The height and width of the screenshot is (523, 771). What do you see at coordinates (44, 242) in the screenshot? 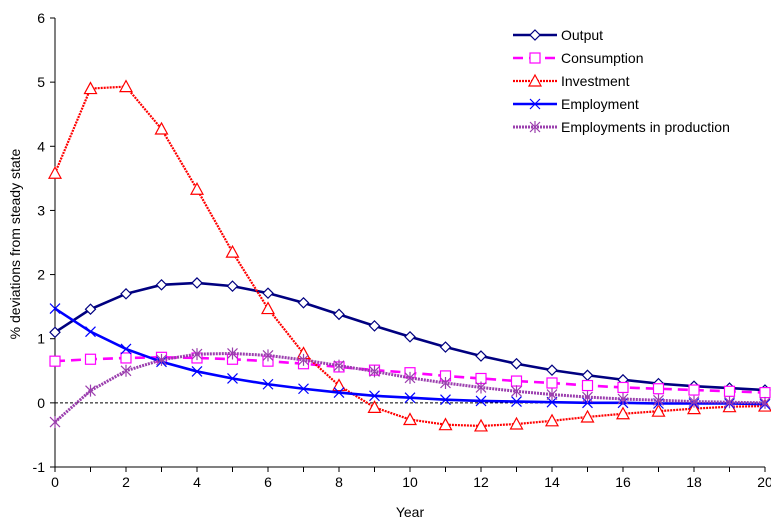
I see `y-axis: -1 0 1 2 3 4 5 6` at bounding box center [44, 242].